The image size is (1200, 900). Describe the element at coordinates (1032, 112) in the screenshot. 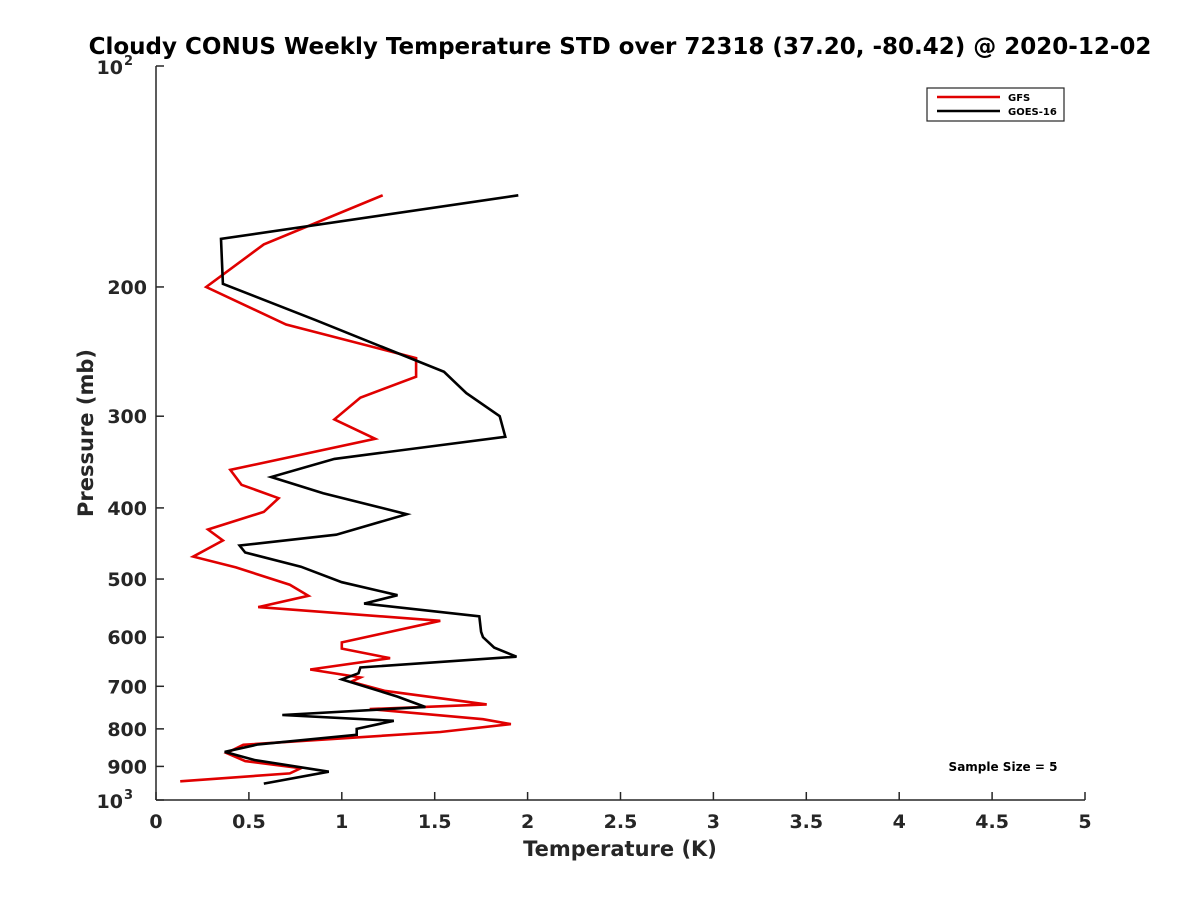

I see `legend-label-goes16: GOES-16` at that location.